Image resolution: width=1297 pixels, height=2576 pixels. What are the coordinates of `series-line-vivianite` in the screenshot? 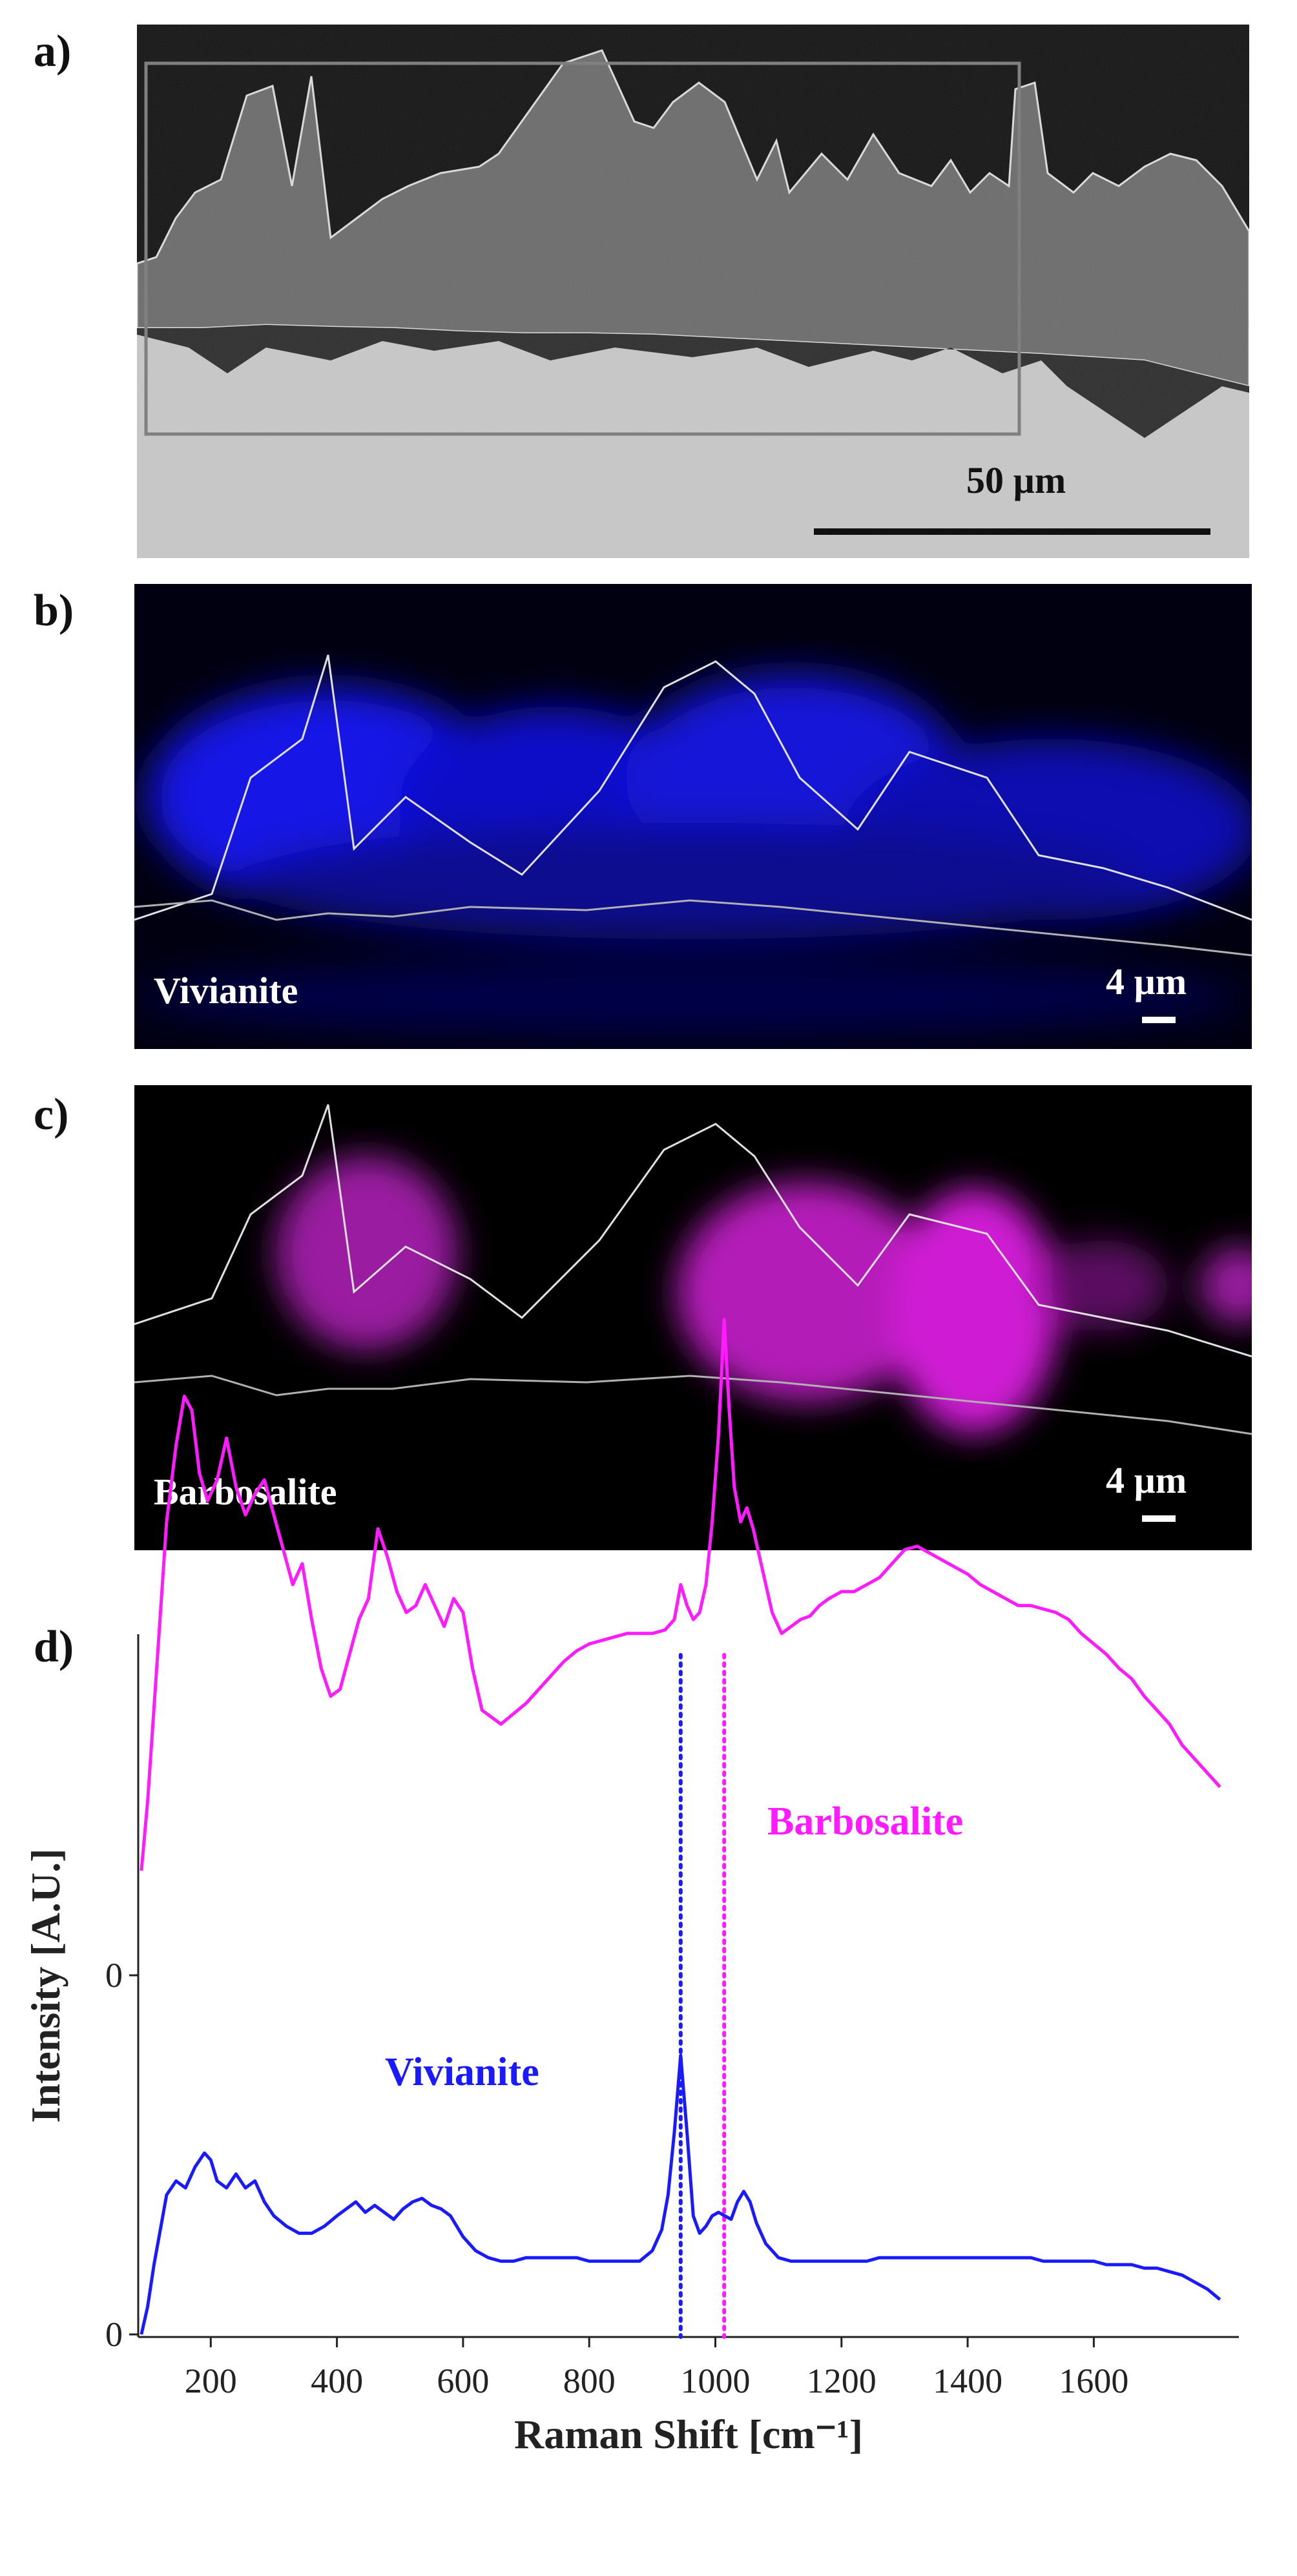 It's located at (680, 2194).